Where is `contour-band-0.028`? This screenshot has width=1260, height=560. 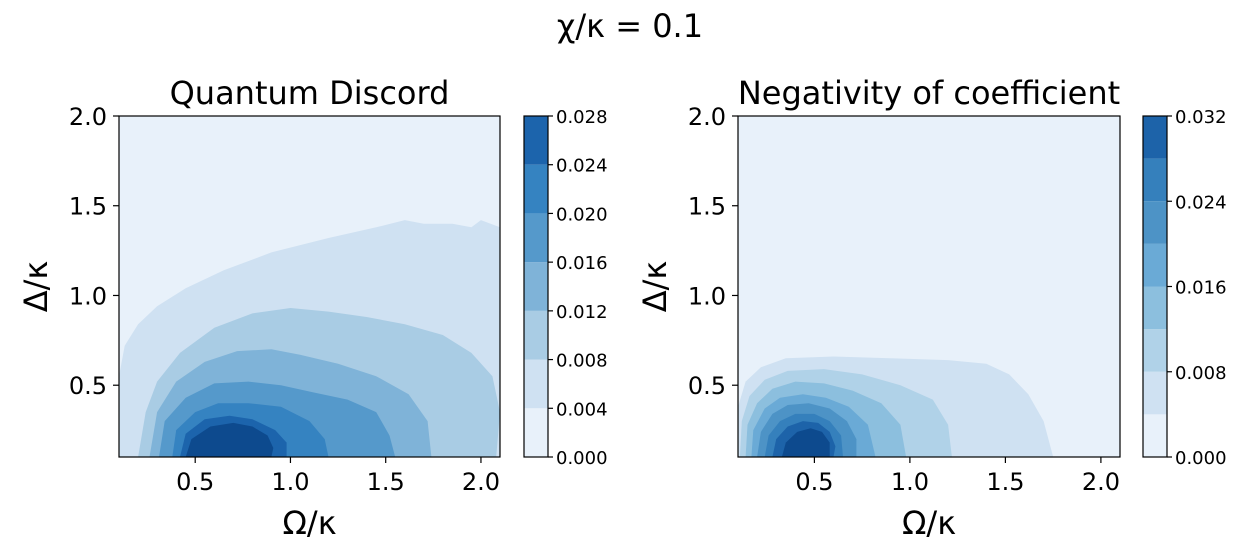 contour-band-0.028 is located at coordinates (229, 439).